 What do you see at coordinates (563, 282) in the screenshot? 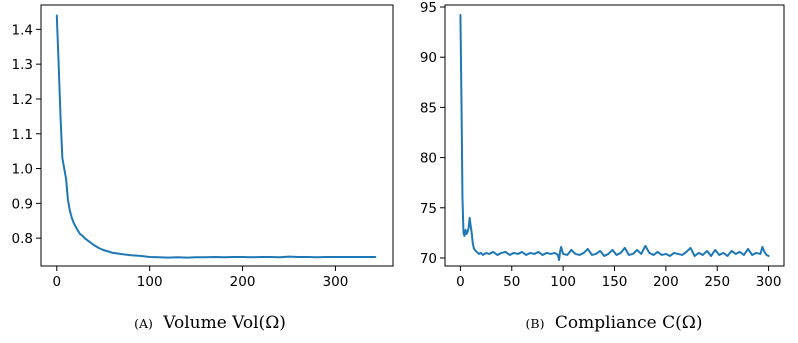
I see `compliance-x-tick-label: 100` at bounding box center [563, 282].